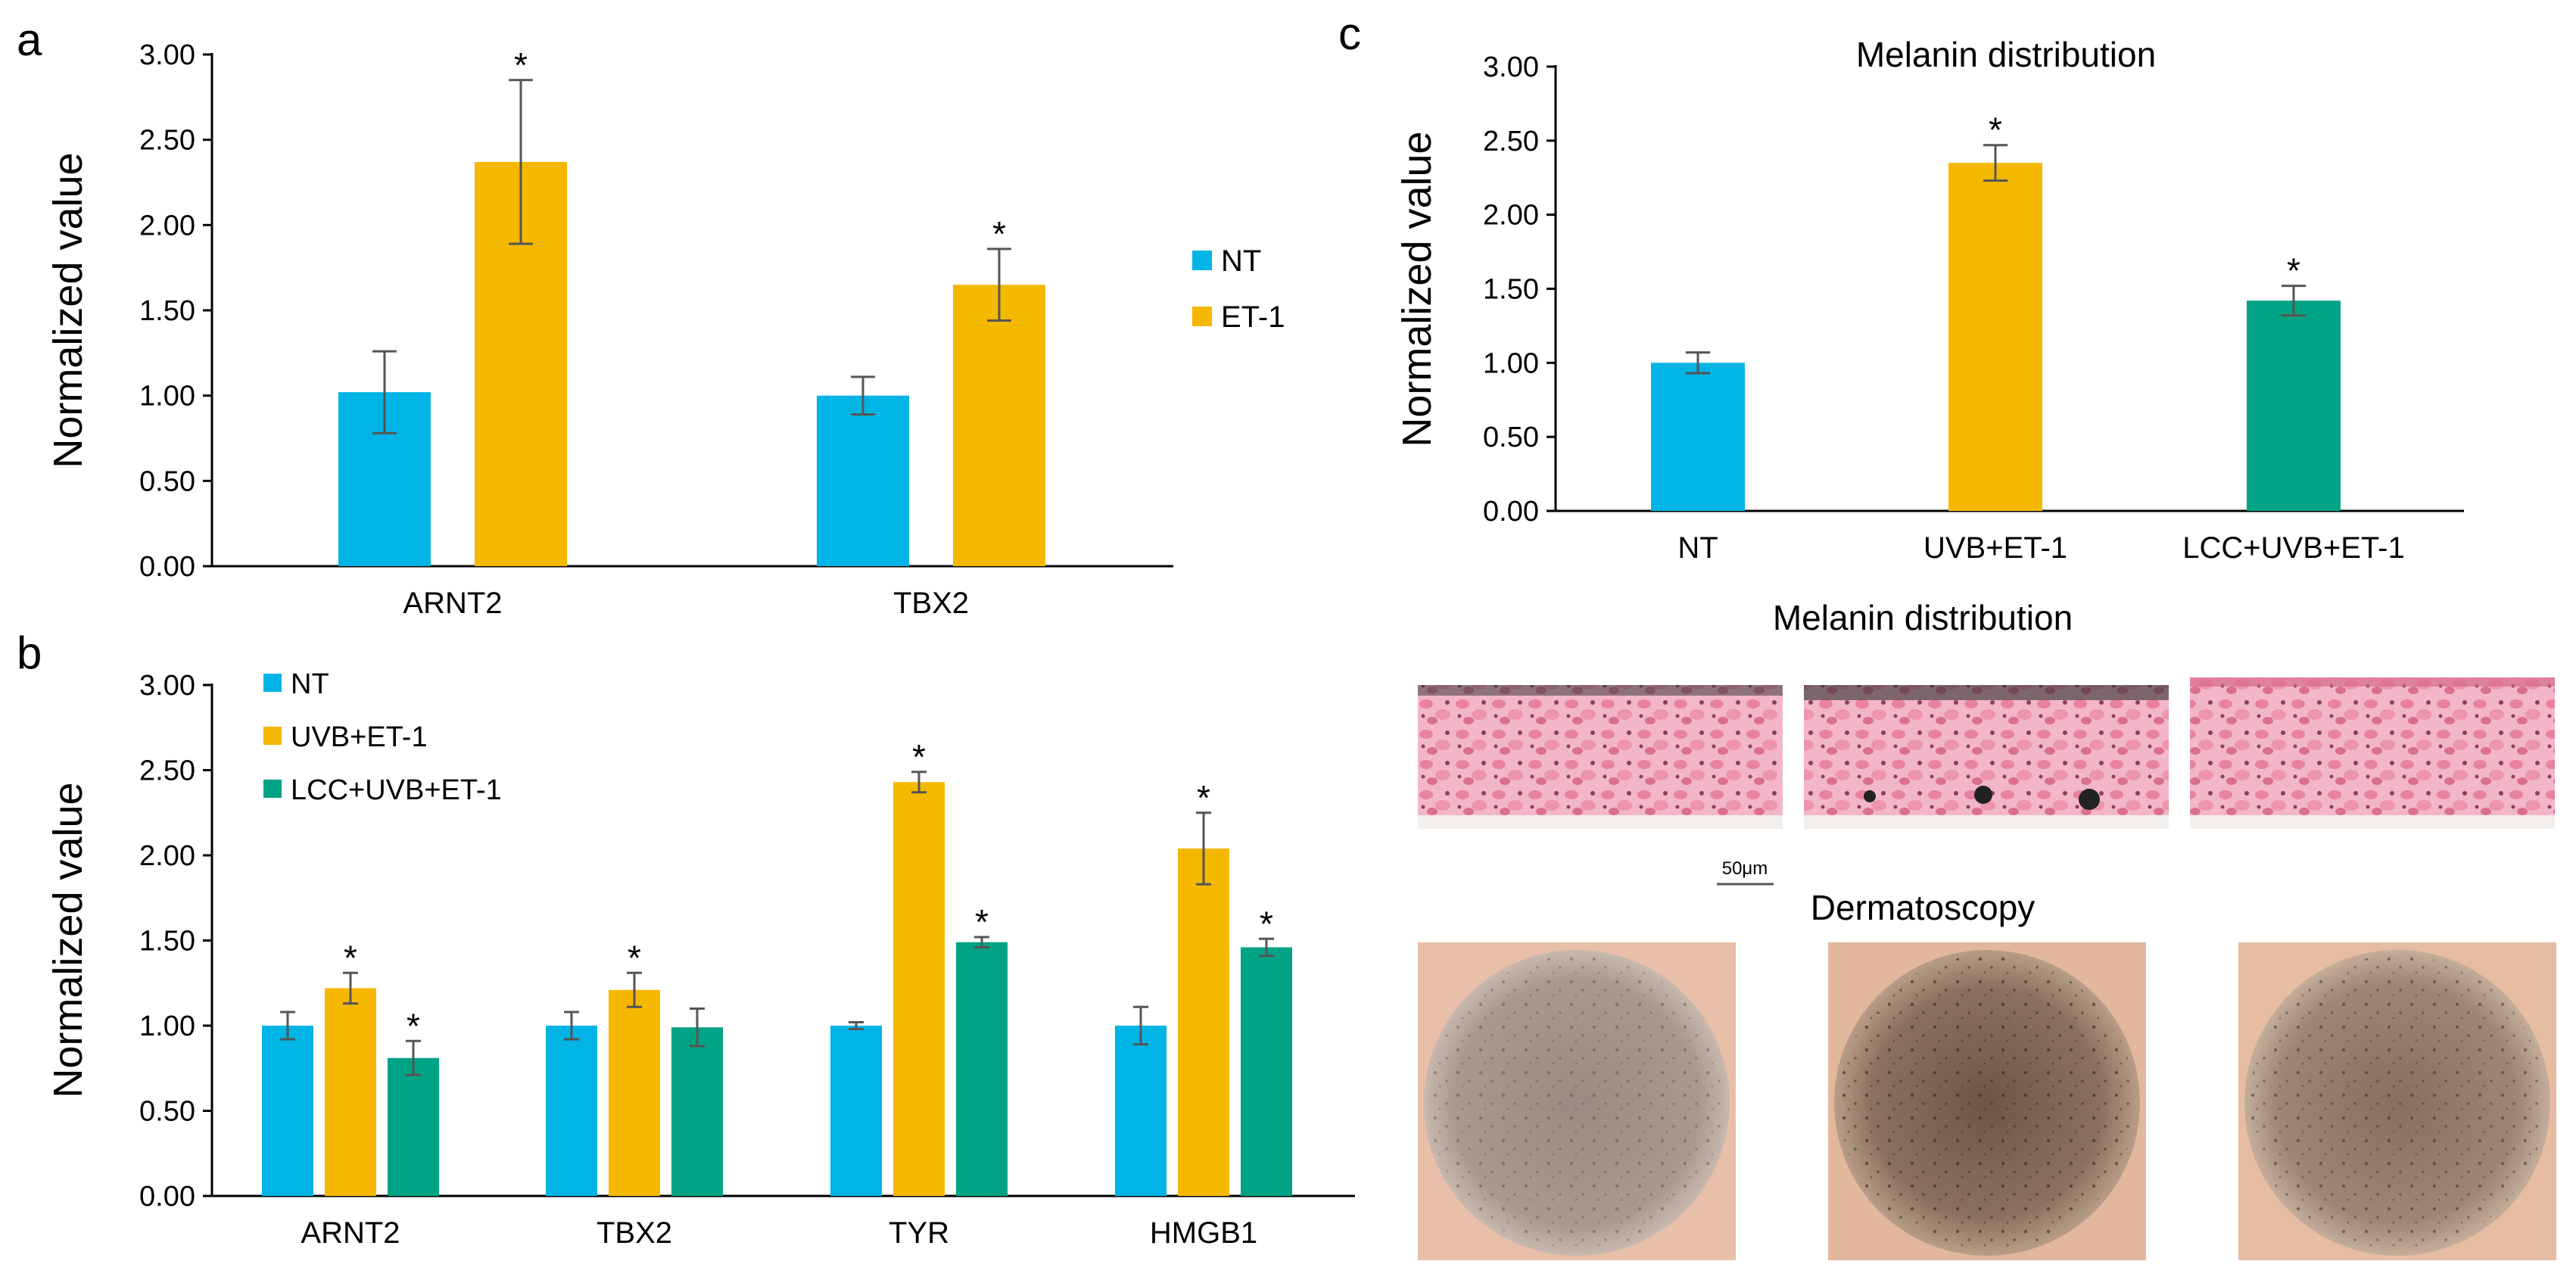  I want to click on chart-b-ytick-label: 2.50, so click(167, 771).